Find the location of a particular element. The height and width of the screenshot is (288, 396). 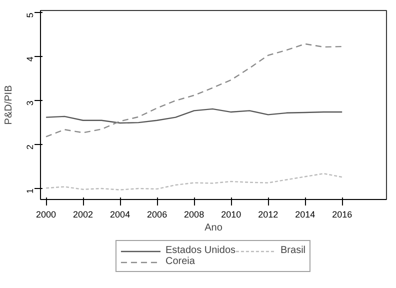

legend-label: Coreia is located at coordinates (180, 261).